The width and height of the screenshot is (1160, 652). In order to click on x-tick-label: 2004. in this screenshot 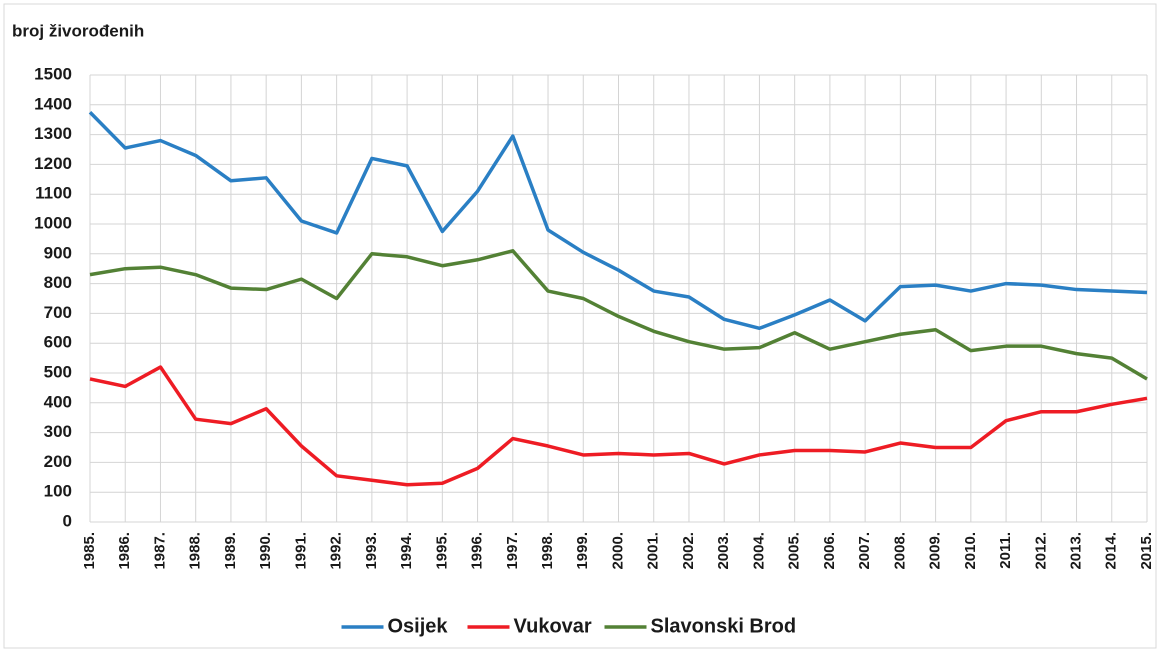, I will do `click(758, 551)`.